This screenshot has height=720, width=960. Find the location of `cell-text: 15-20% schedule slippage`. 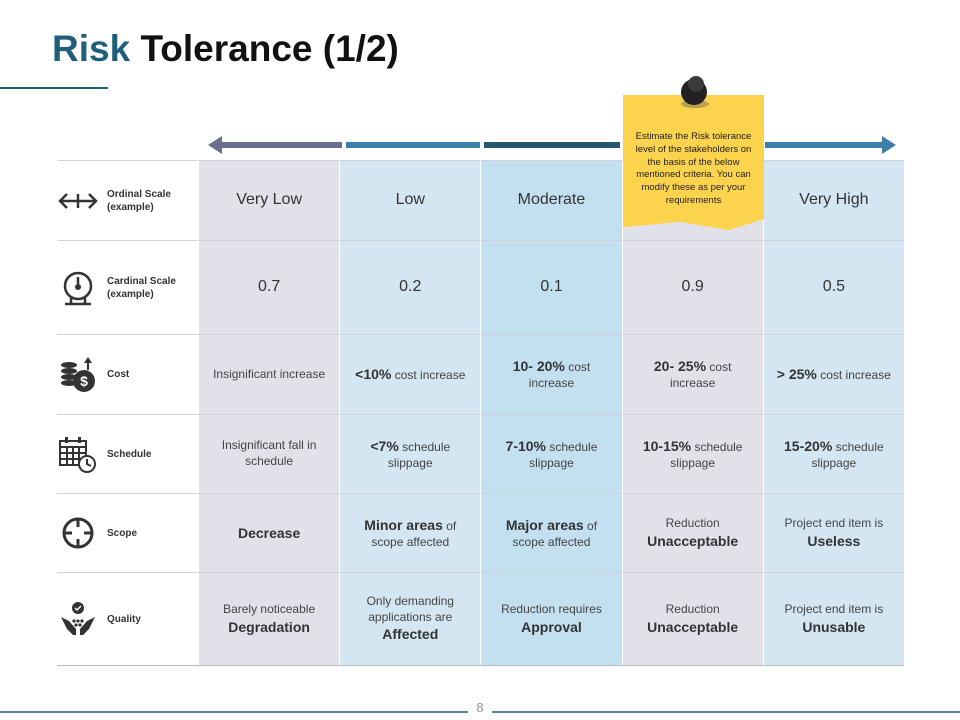

cell-text: 15-20% schedule slippage is located at coordinates (834, 454).